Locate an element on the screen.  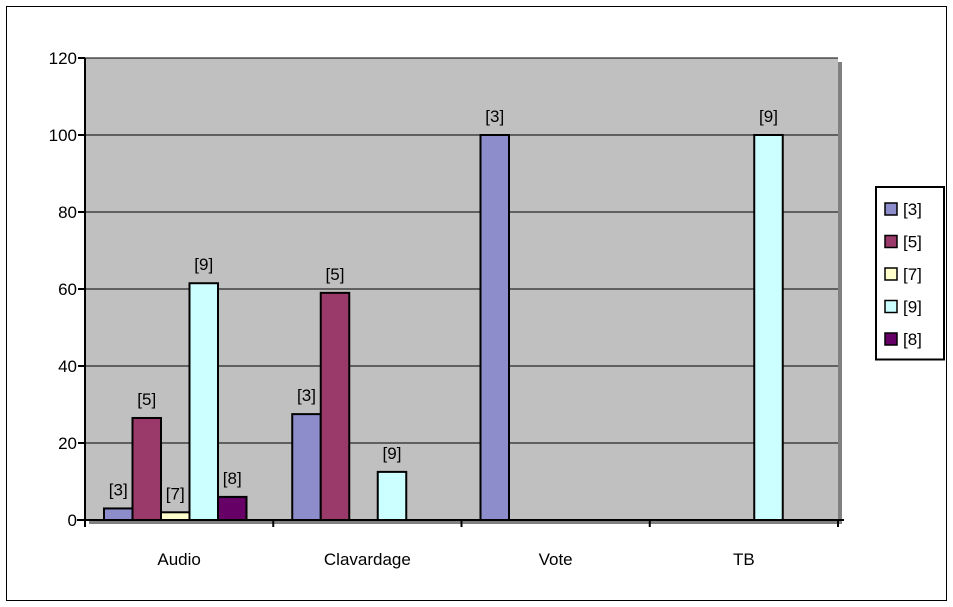
y-tick-label: 0 is located at coordinates (72, 520).